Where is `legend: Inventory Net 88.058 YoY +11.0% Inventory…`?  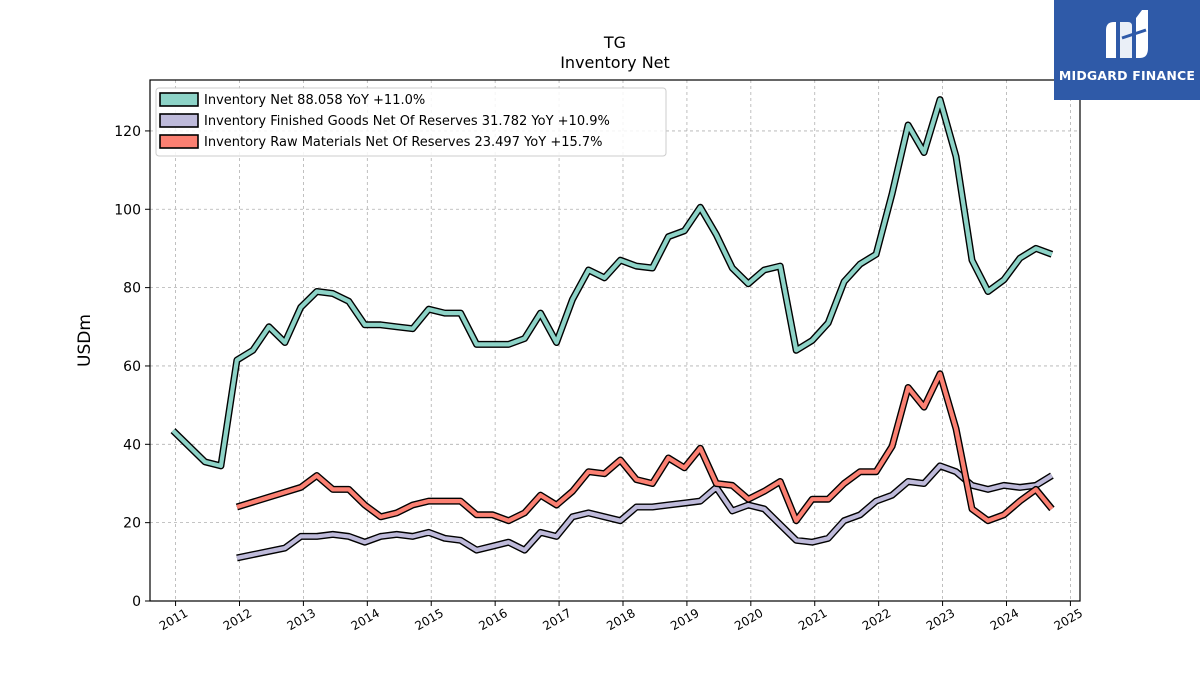
legend: Inventory Net 88.058 YoY +11.0% Inventory… is located at coordinates (411, 122).